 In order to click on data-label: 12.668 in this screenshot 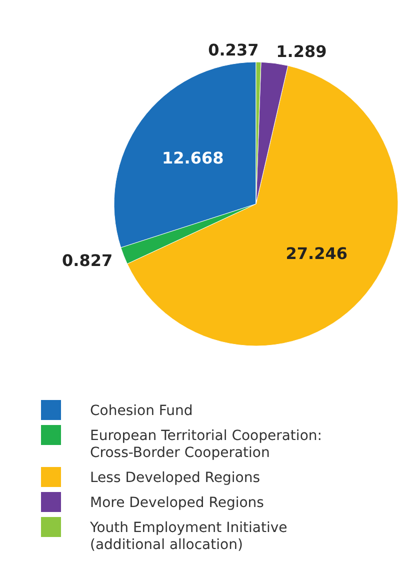, I will do `click(193, 158)`.